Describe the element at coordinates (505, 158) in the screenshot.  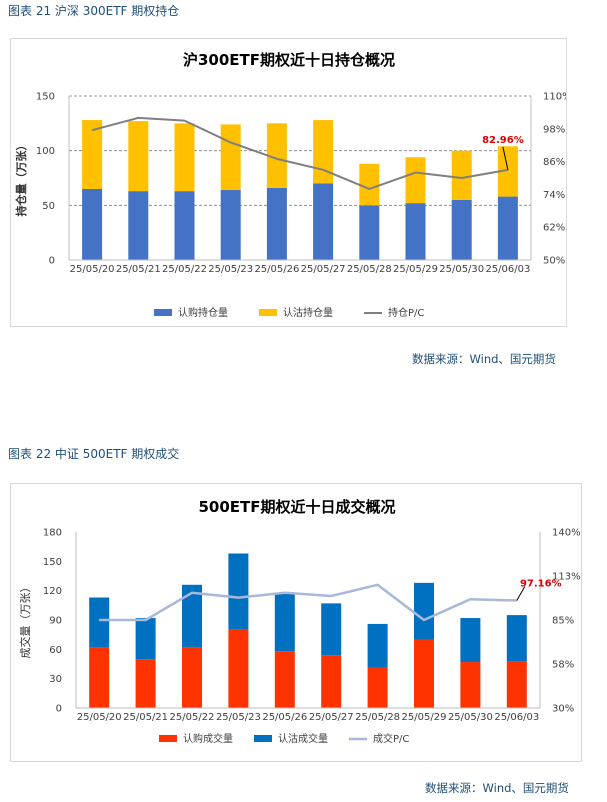
I see `annotation-leader` at that location.